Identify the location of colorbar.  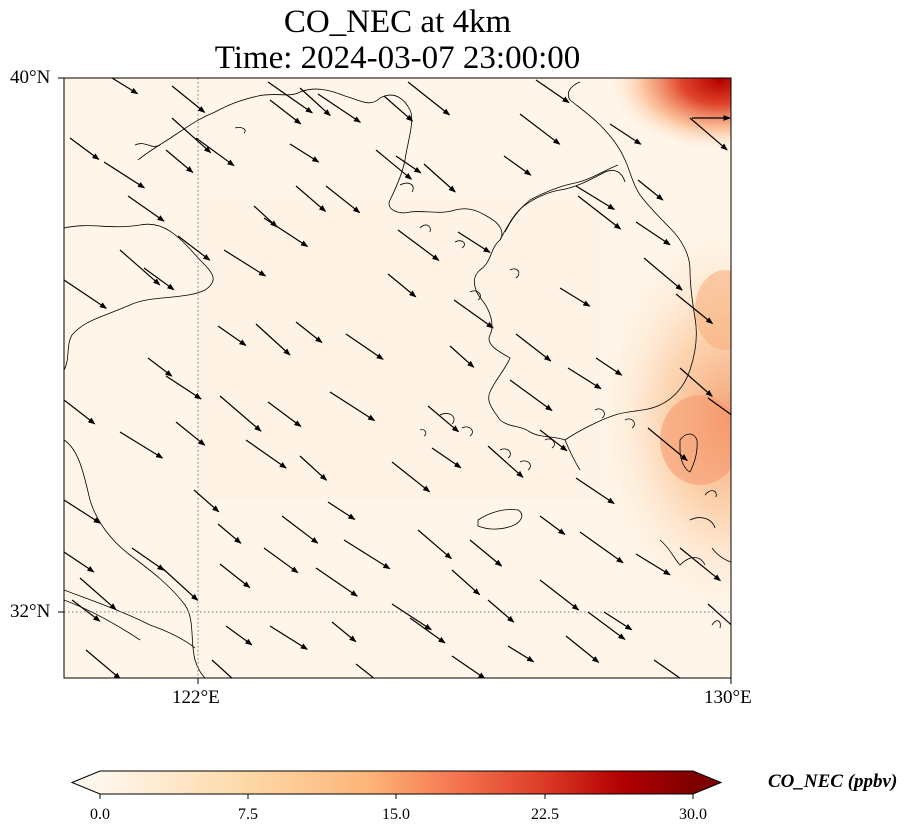
(396, 784).